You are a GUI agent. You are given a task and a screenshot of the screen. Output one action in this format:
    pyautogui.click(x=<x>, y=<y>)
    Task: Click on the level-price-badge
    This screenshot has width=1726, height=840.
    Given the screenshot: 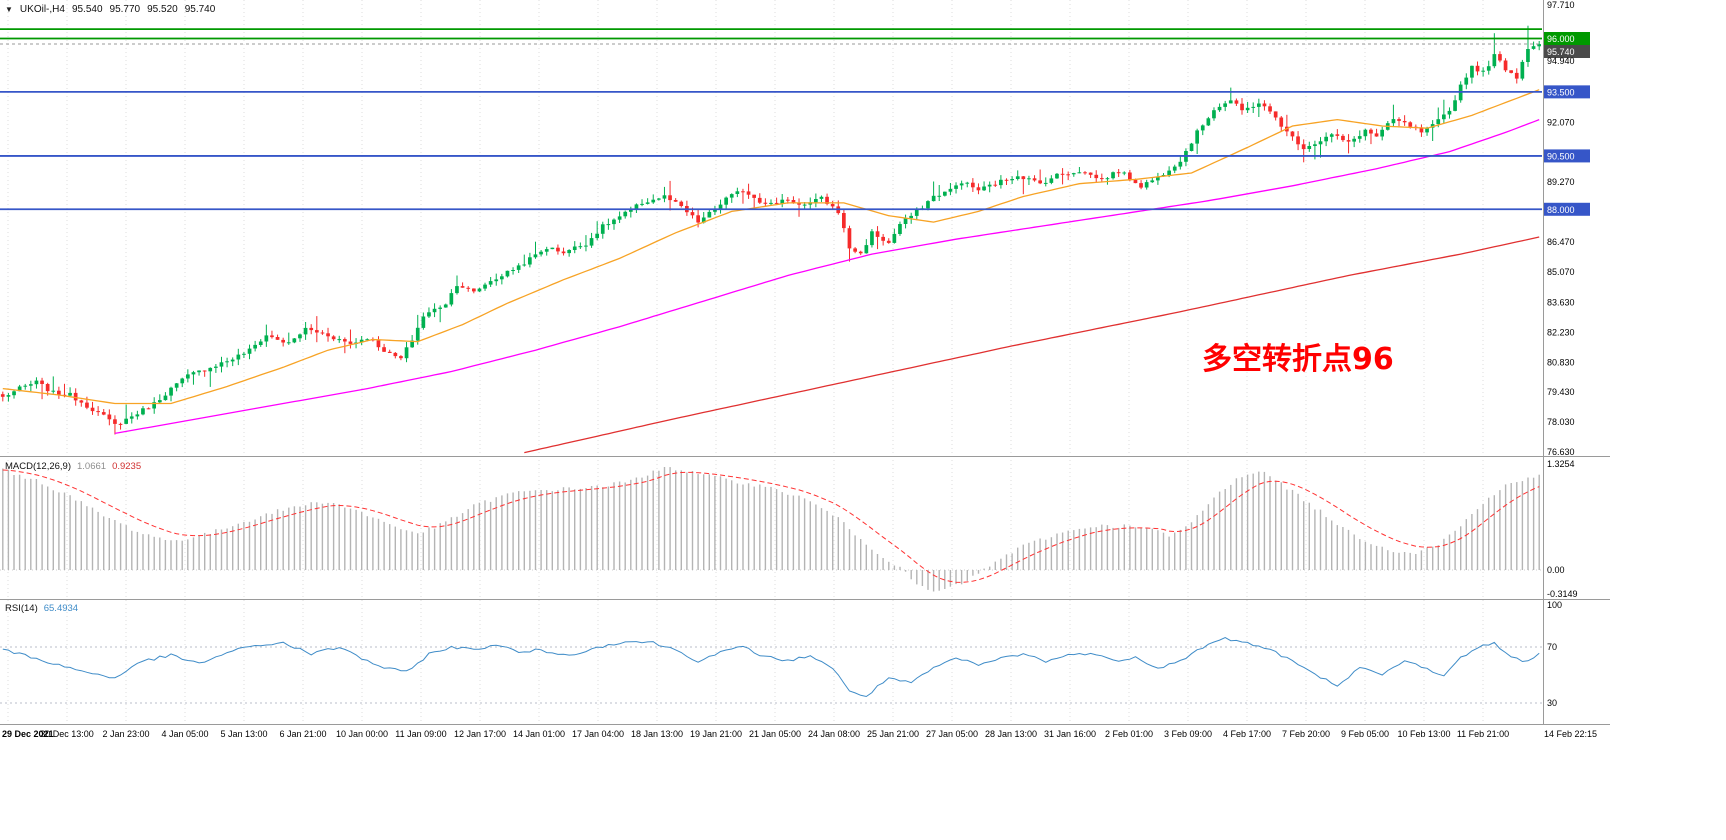 What is the action you would take?
    pyautogui.click(x=1567, y=39)
    